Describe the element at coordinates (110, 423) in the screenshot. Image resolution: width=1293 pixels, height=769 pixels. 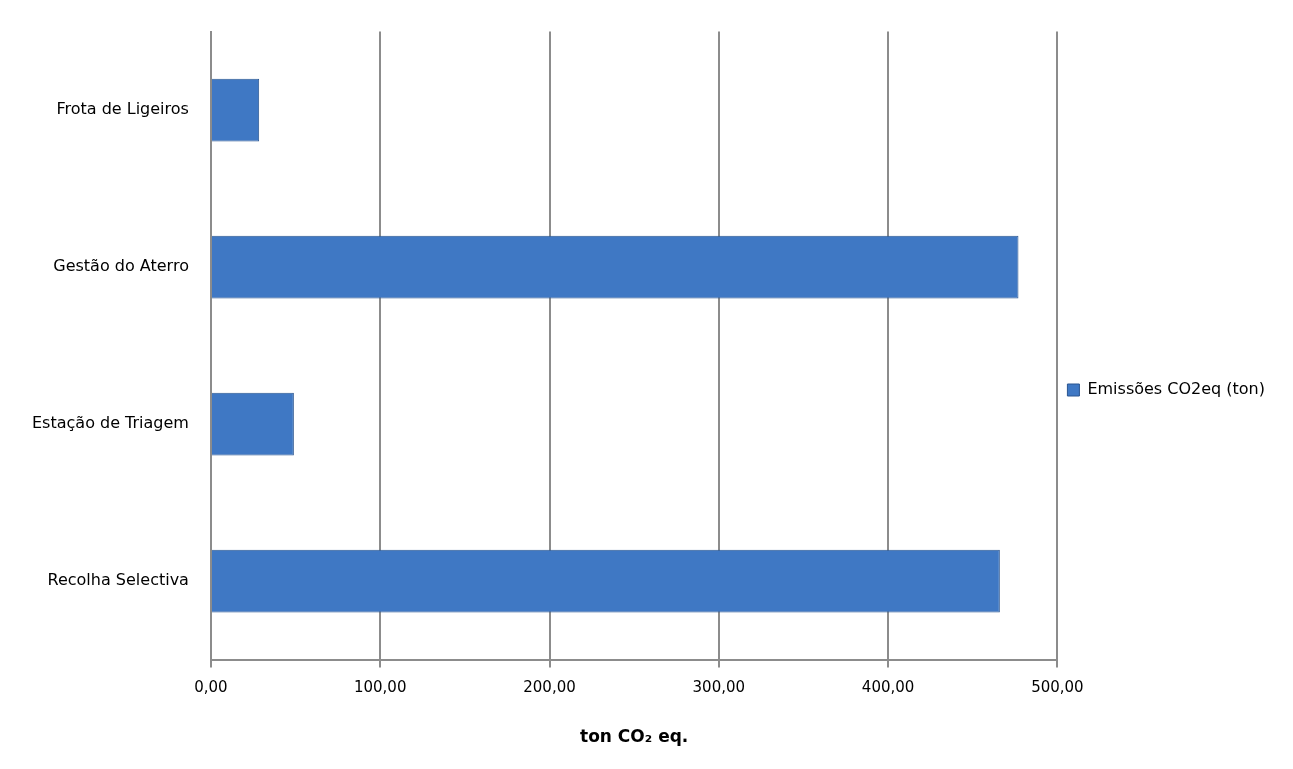
I see `y-tick-label: Estação de Triagem` at that location.